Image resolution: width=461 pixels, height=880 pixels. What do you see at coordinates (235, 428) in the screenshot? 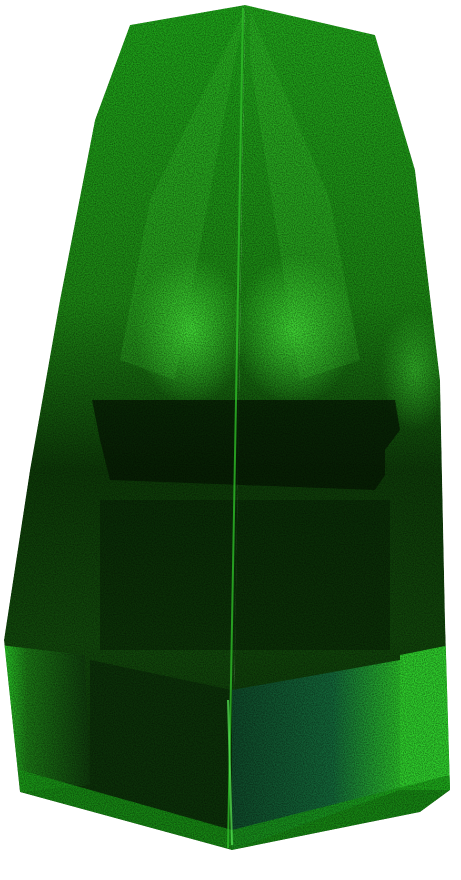
I see `center-ridge` at bounding box center [235, 428].